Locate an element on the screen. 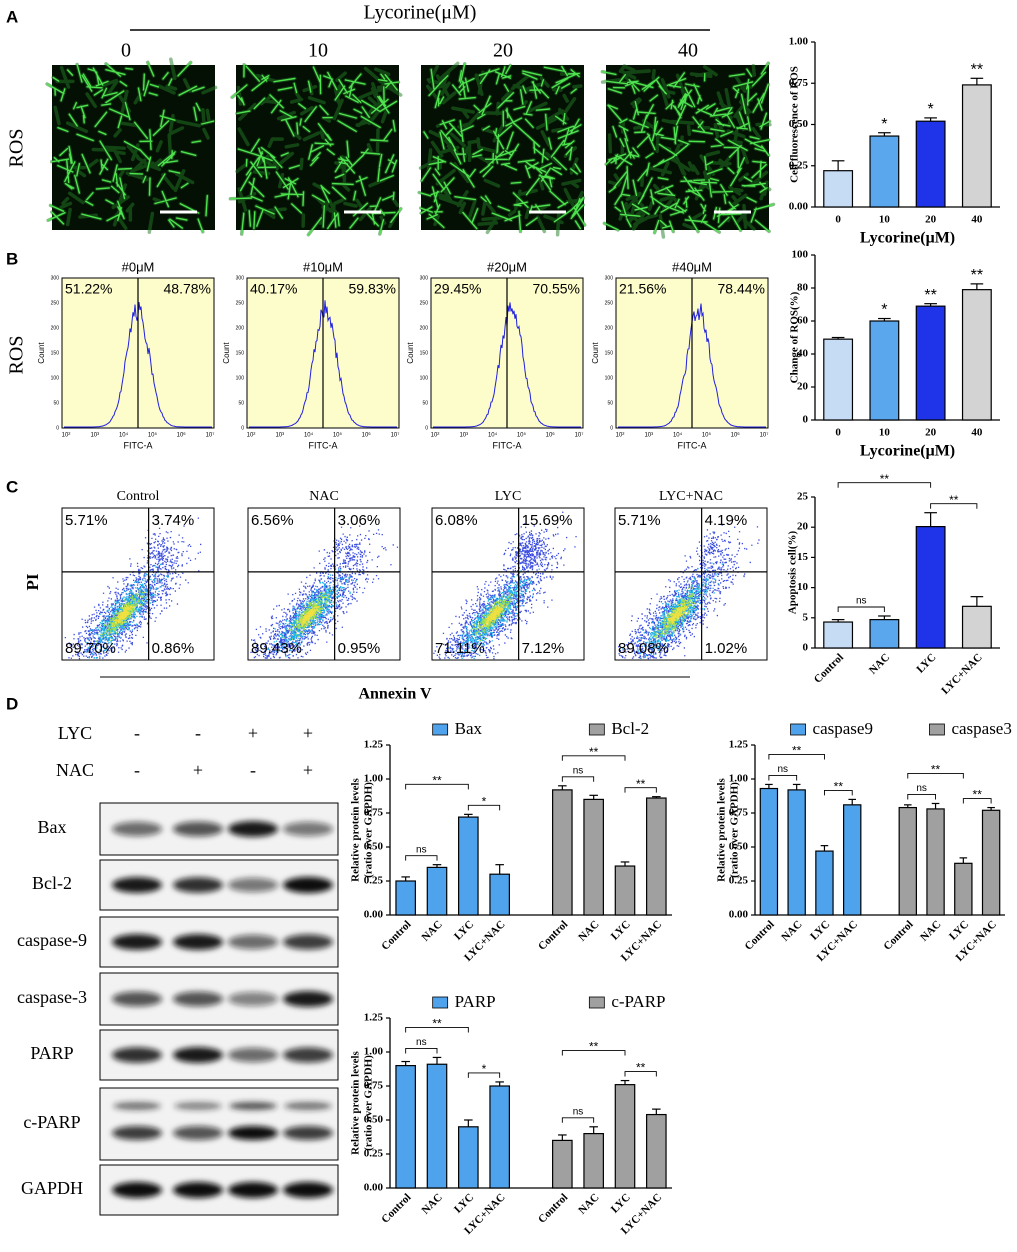  bands is located at coordinates (222, 942).